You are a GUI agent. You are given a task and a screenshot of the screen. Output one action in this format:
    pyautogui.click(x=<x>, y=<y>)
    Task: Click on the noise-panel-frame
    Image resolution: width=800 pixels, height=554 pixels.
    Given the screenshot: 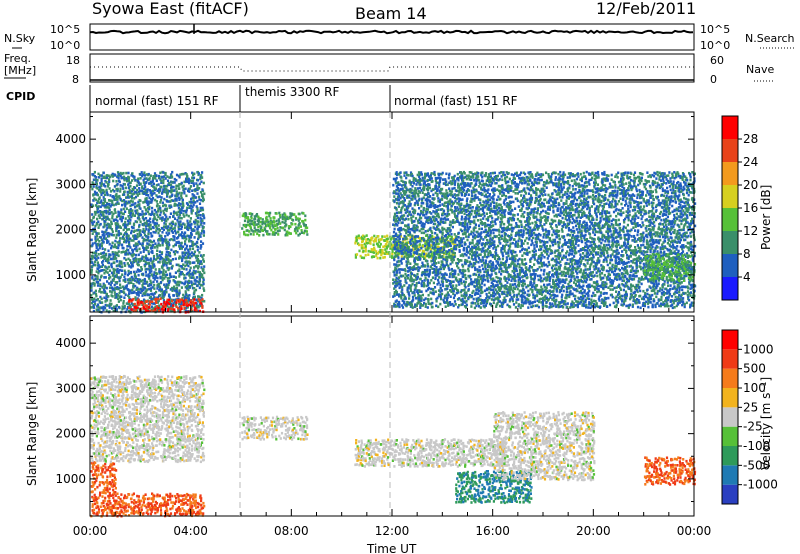 What is the action you would take?
    pyautogui.click(x=392, y=37)
    